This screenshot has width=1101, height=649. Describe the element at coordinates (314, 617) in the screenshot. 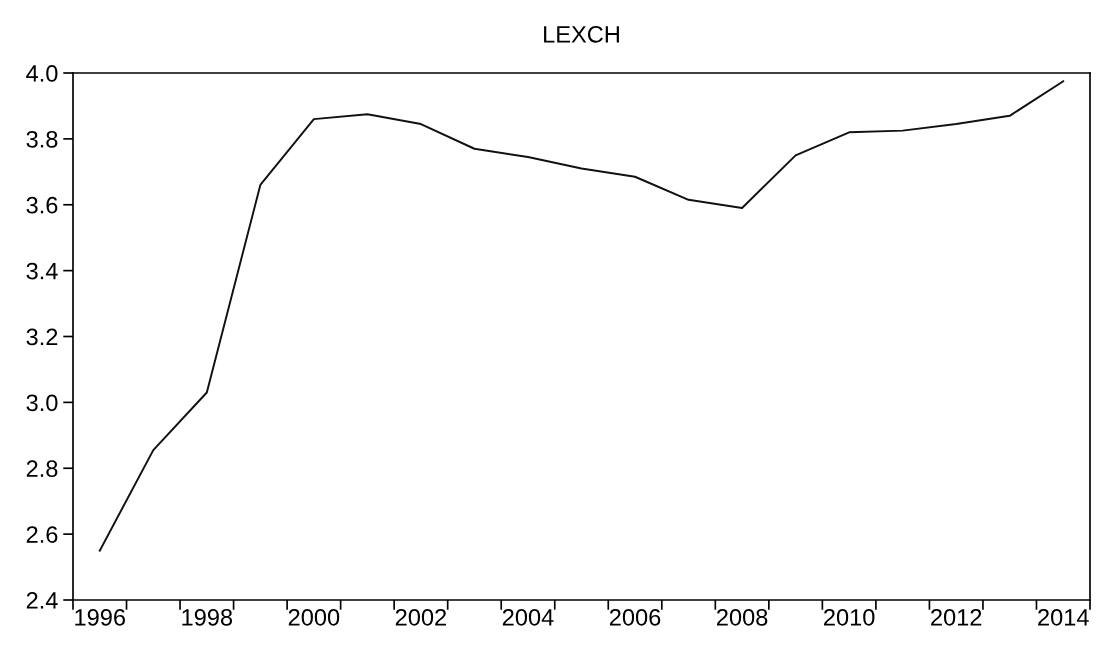

I see `x-tick-label: 2000` at that location.